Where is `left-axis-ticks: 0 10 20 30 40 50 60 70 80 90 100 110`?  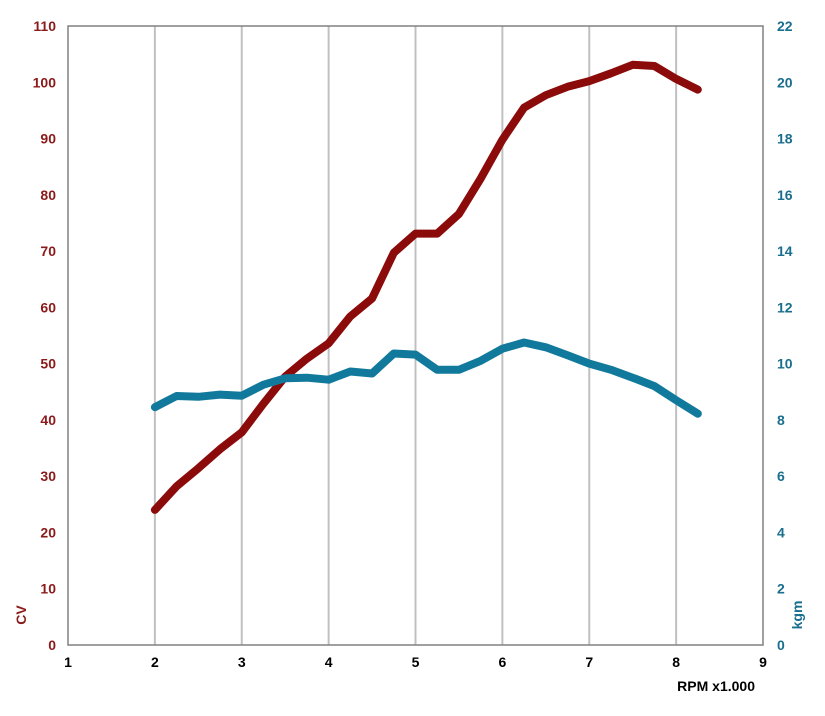
left-axis-ticks: 0 10 20 30 40 50 60 70 80 90 100 110 is located at coordinates (45, 335).